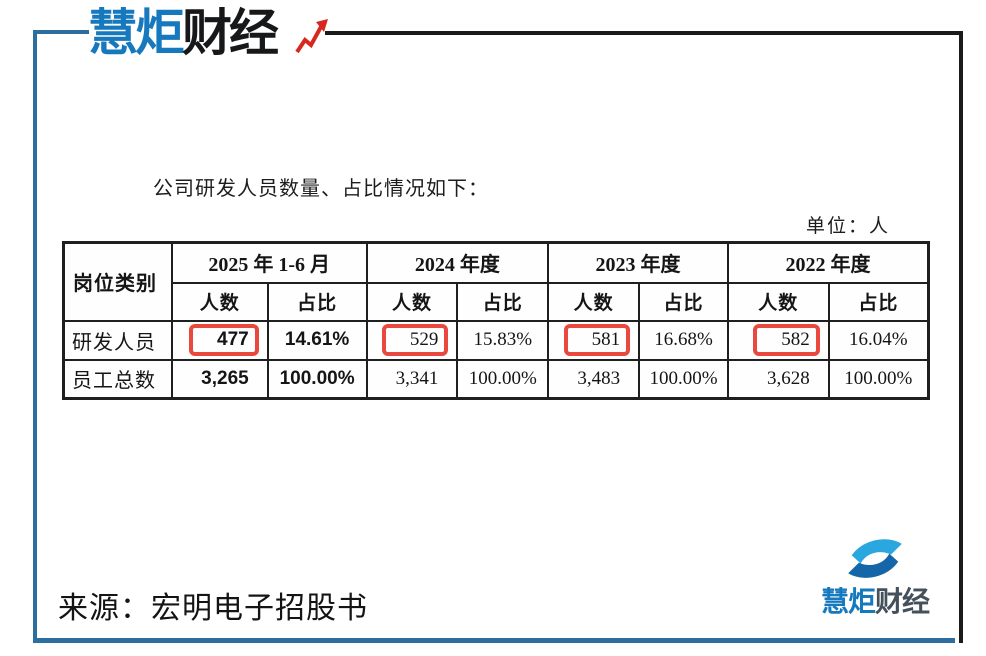 The height and width of the screenshot is (656, 986). What do you see at coordinates (412, 301) in the screenshot?
I see `subheader-2024-count: 人数` at bounding box center [412, 301].